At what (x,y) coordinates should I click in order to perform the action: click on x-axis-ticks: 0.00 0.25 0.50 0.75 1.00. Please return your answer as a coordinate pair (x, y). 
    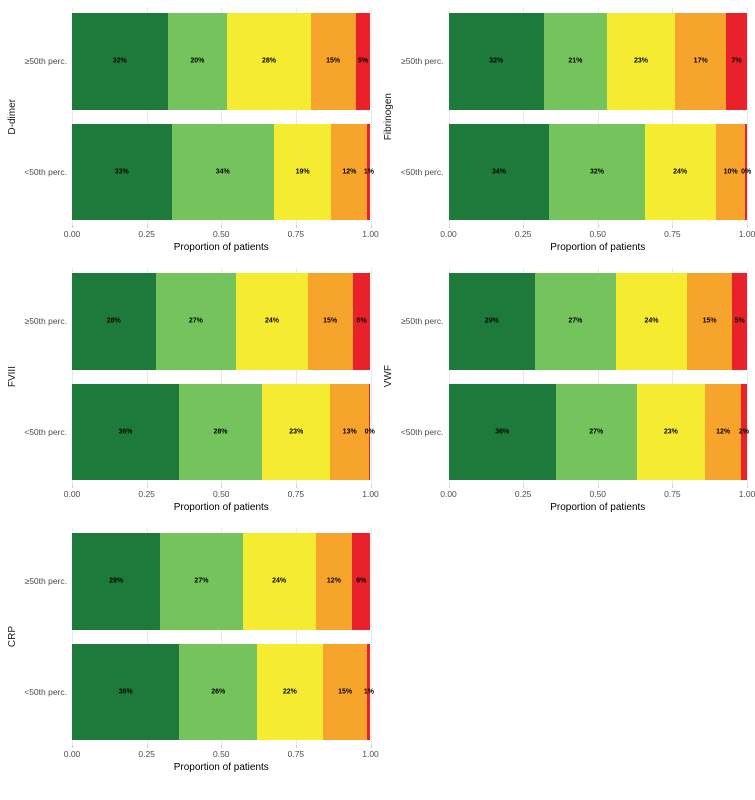
    Looking at the image, I should click on (221, 232).